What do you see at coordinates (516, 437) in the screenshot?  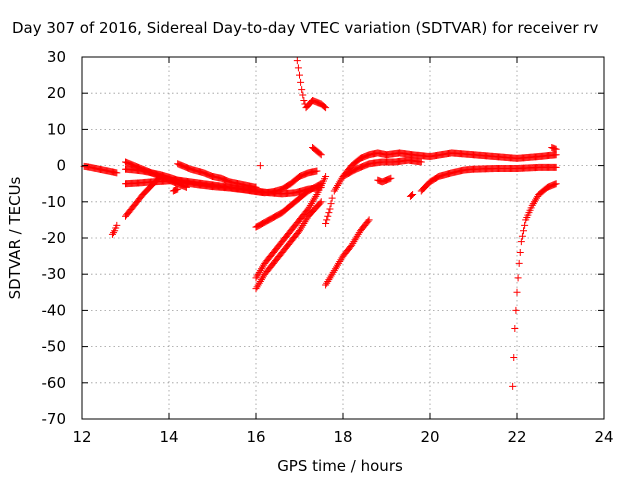 I see `x-tick-label: 22` at bounding box center [516, 437].